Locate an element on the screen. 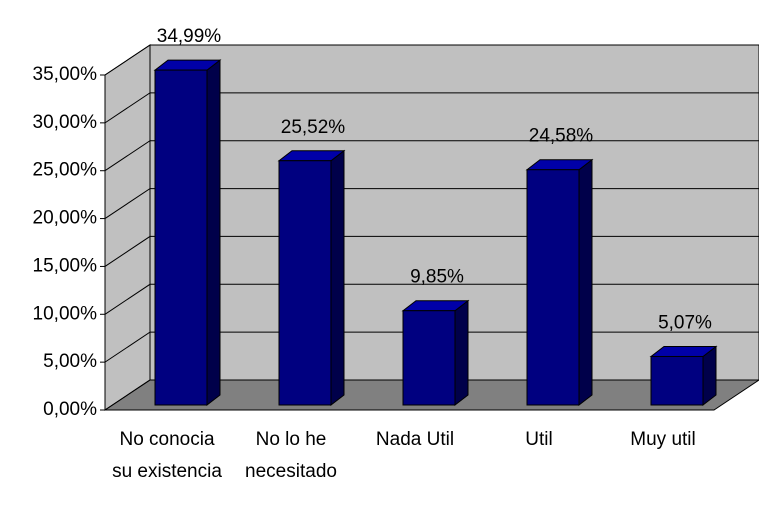 The height and width of the screenshot is (517, 759). y-tick-label: 25,00% is located at coordinates (65, 170).